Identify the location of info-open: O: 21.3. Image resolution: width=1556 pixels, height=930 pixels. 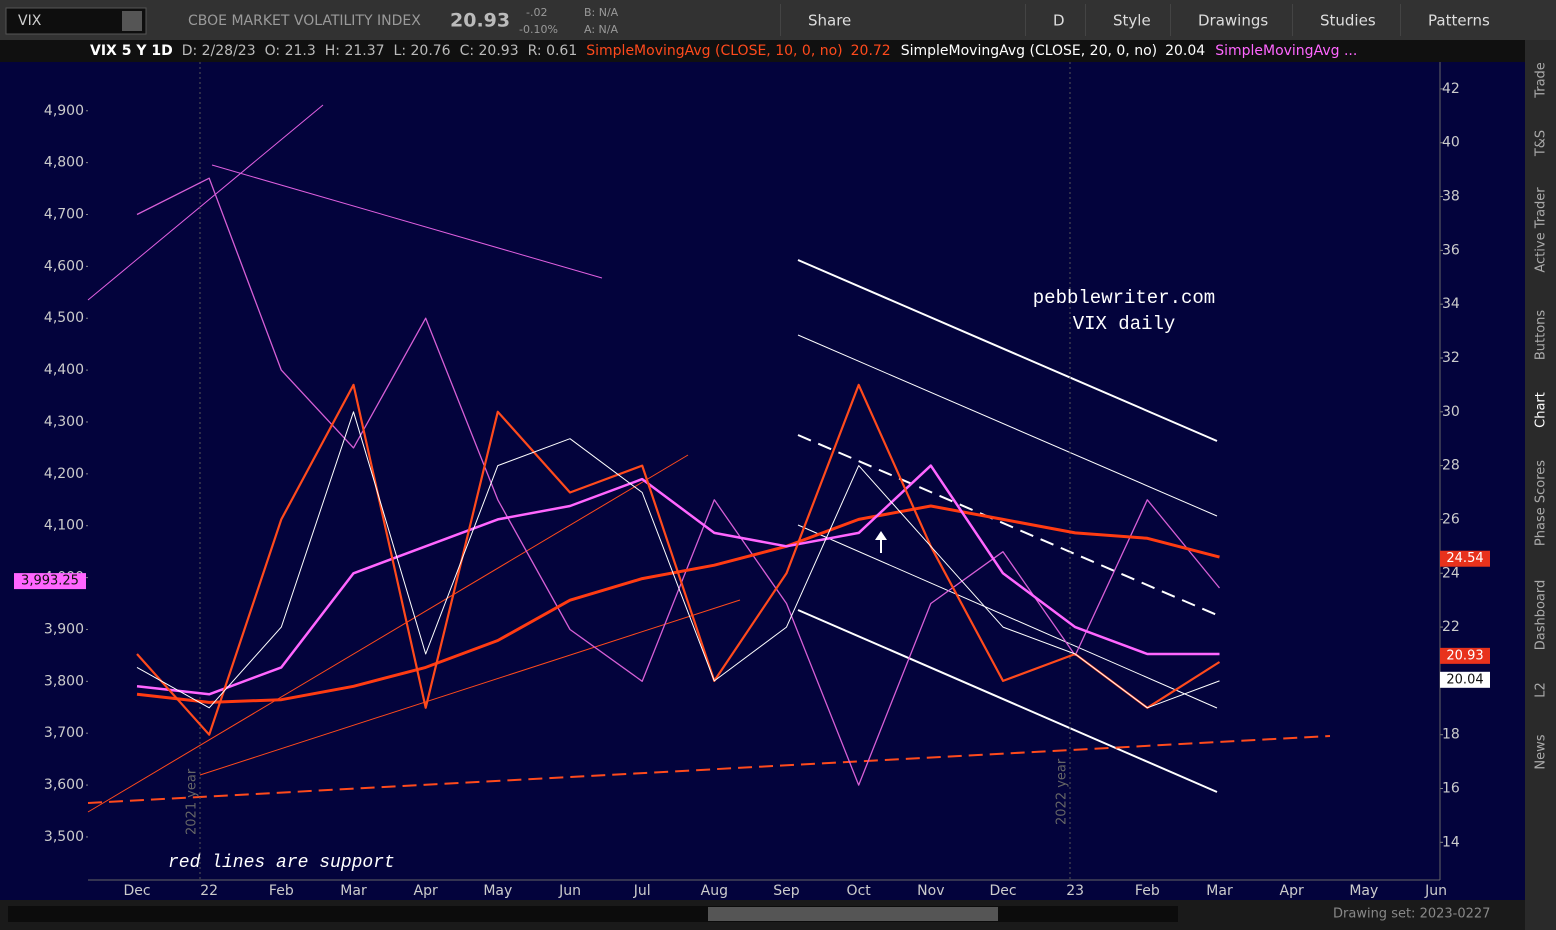
(290, 51).